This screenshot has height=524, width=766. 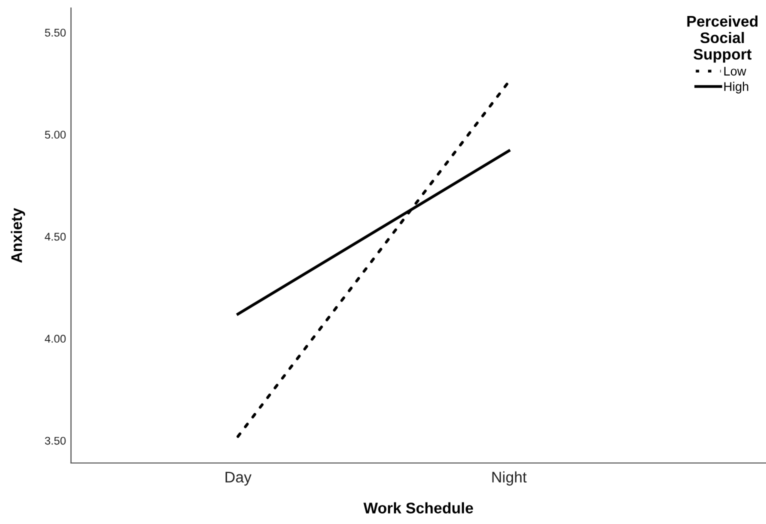 I want to click on legend-title: Perceived Social Support, so click(x=722, y=39).